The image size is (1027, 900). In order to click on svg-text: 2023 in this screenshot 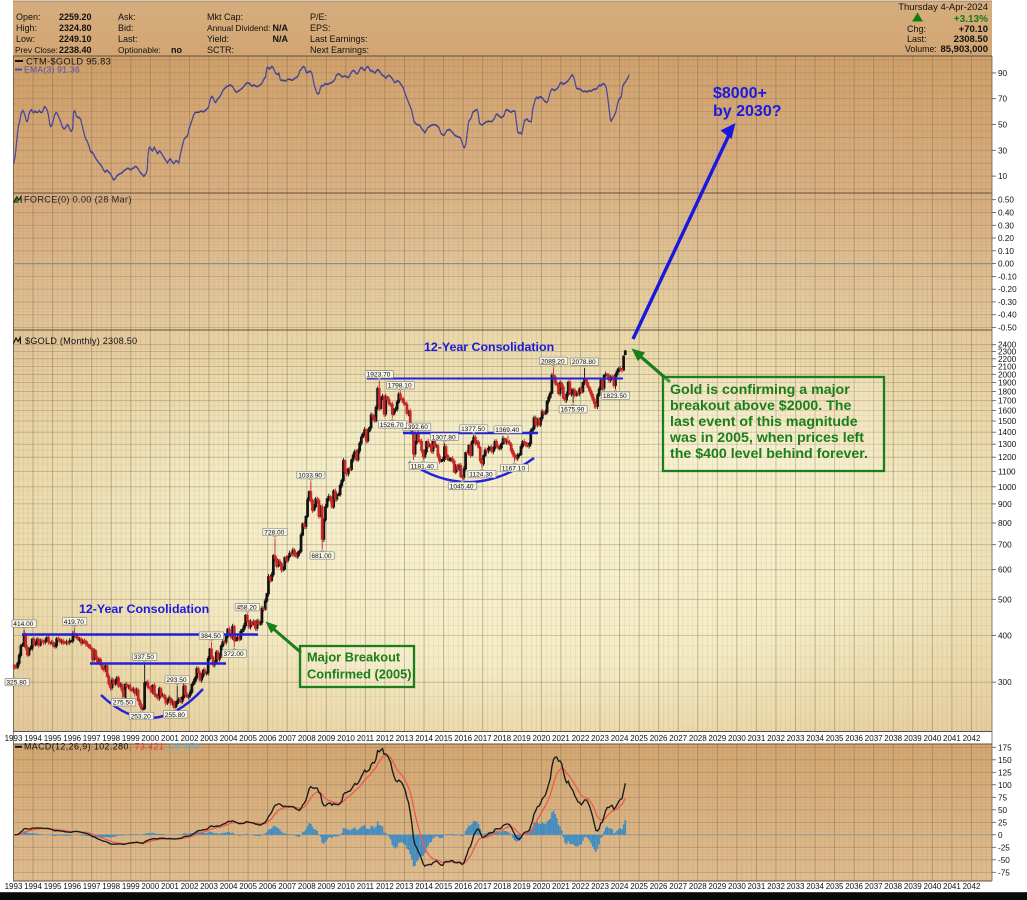, I will do `click(600, 738)`.